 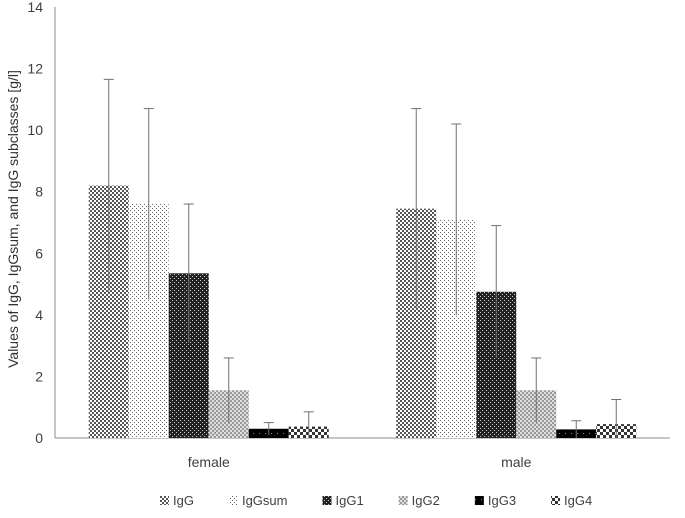 I want to click on y-tick-label: 12, so click(x=35, y=69).